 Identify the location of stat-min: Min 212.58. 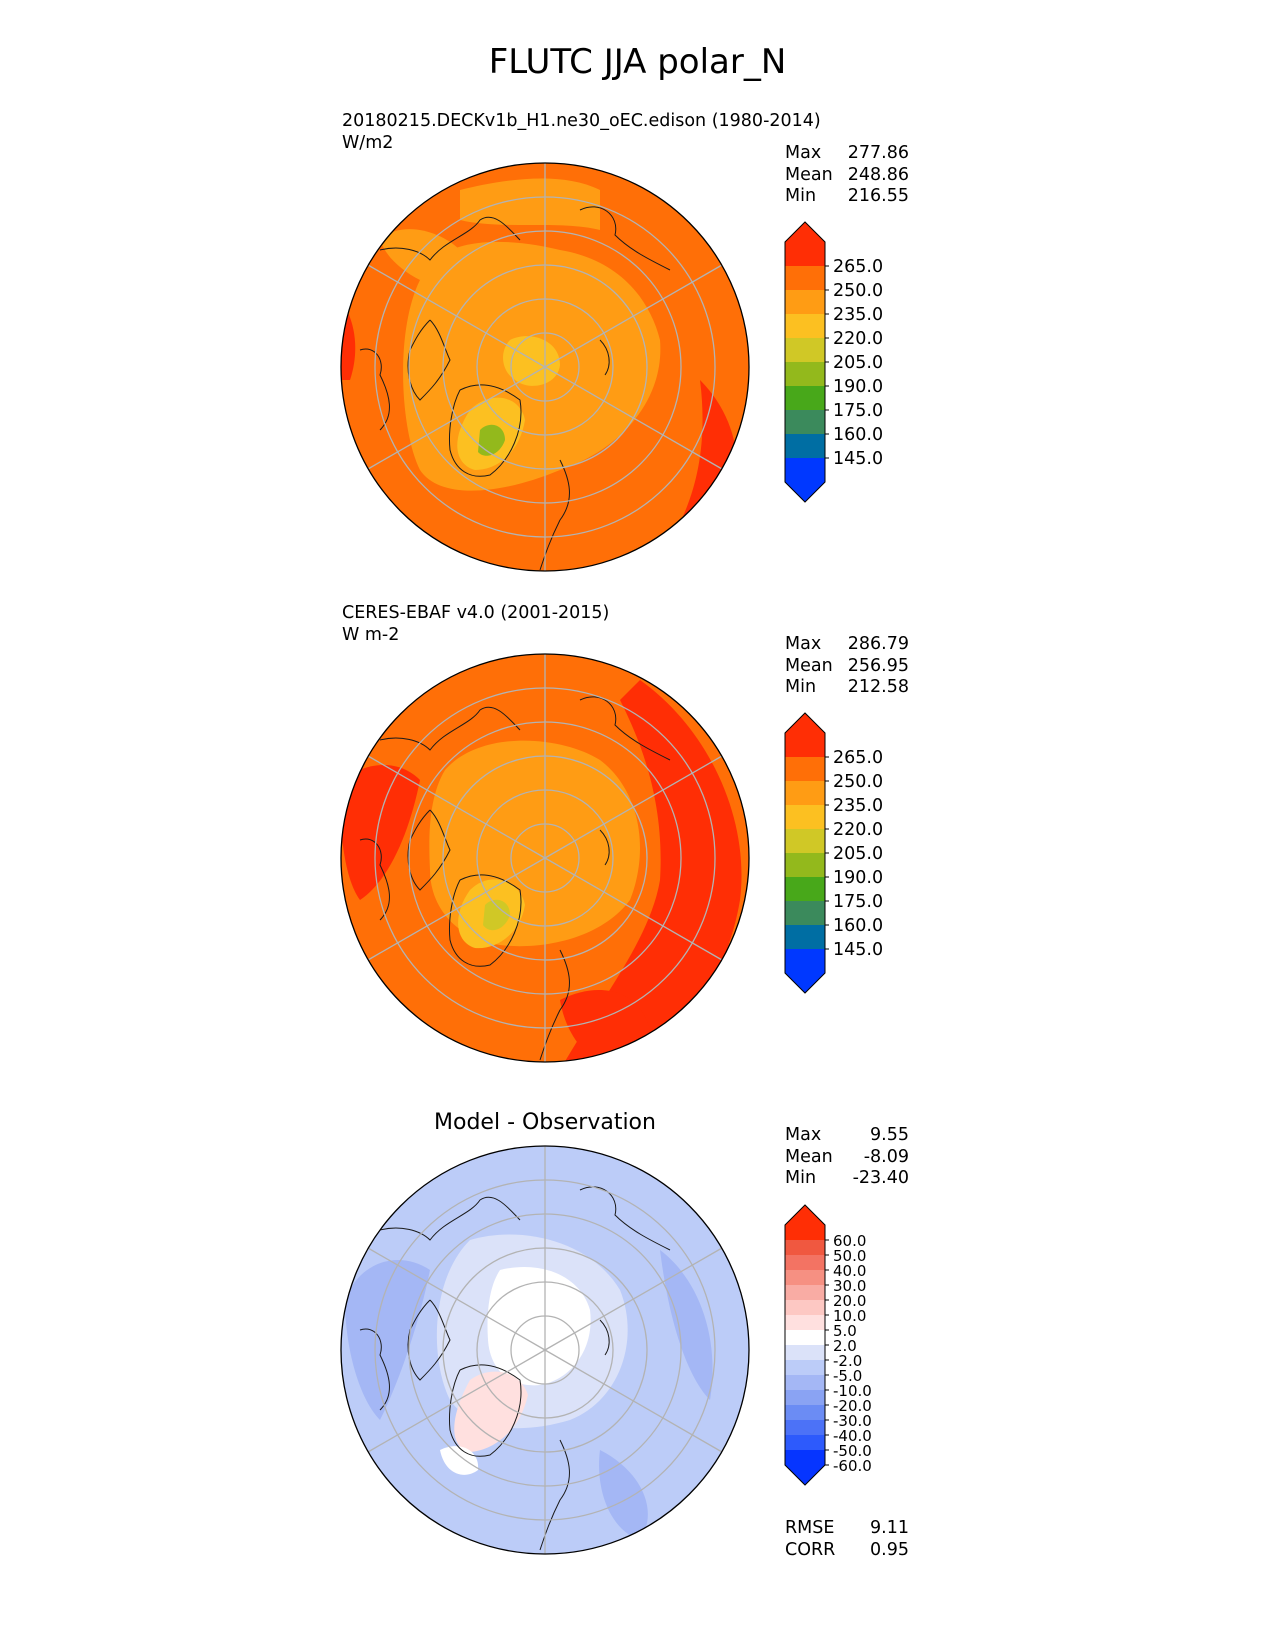
(847, 688).